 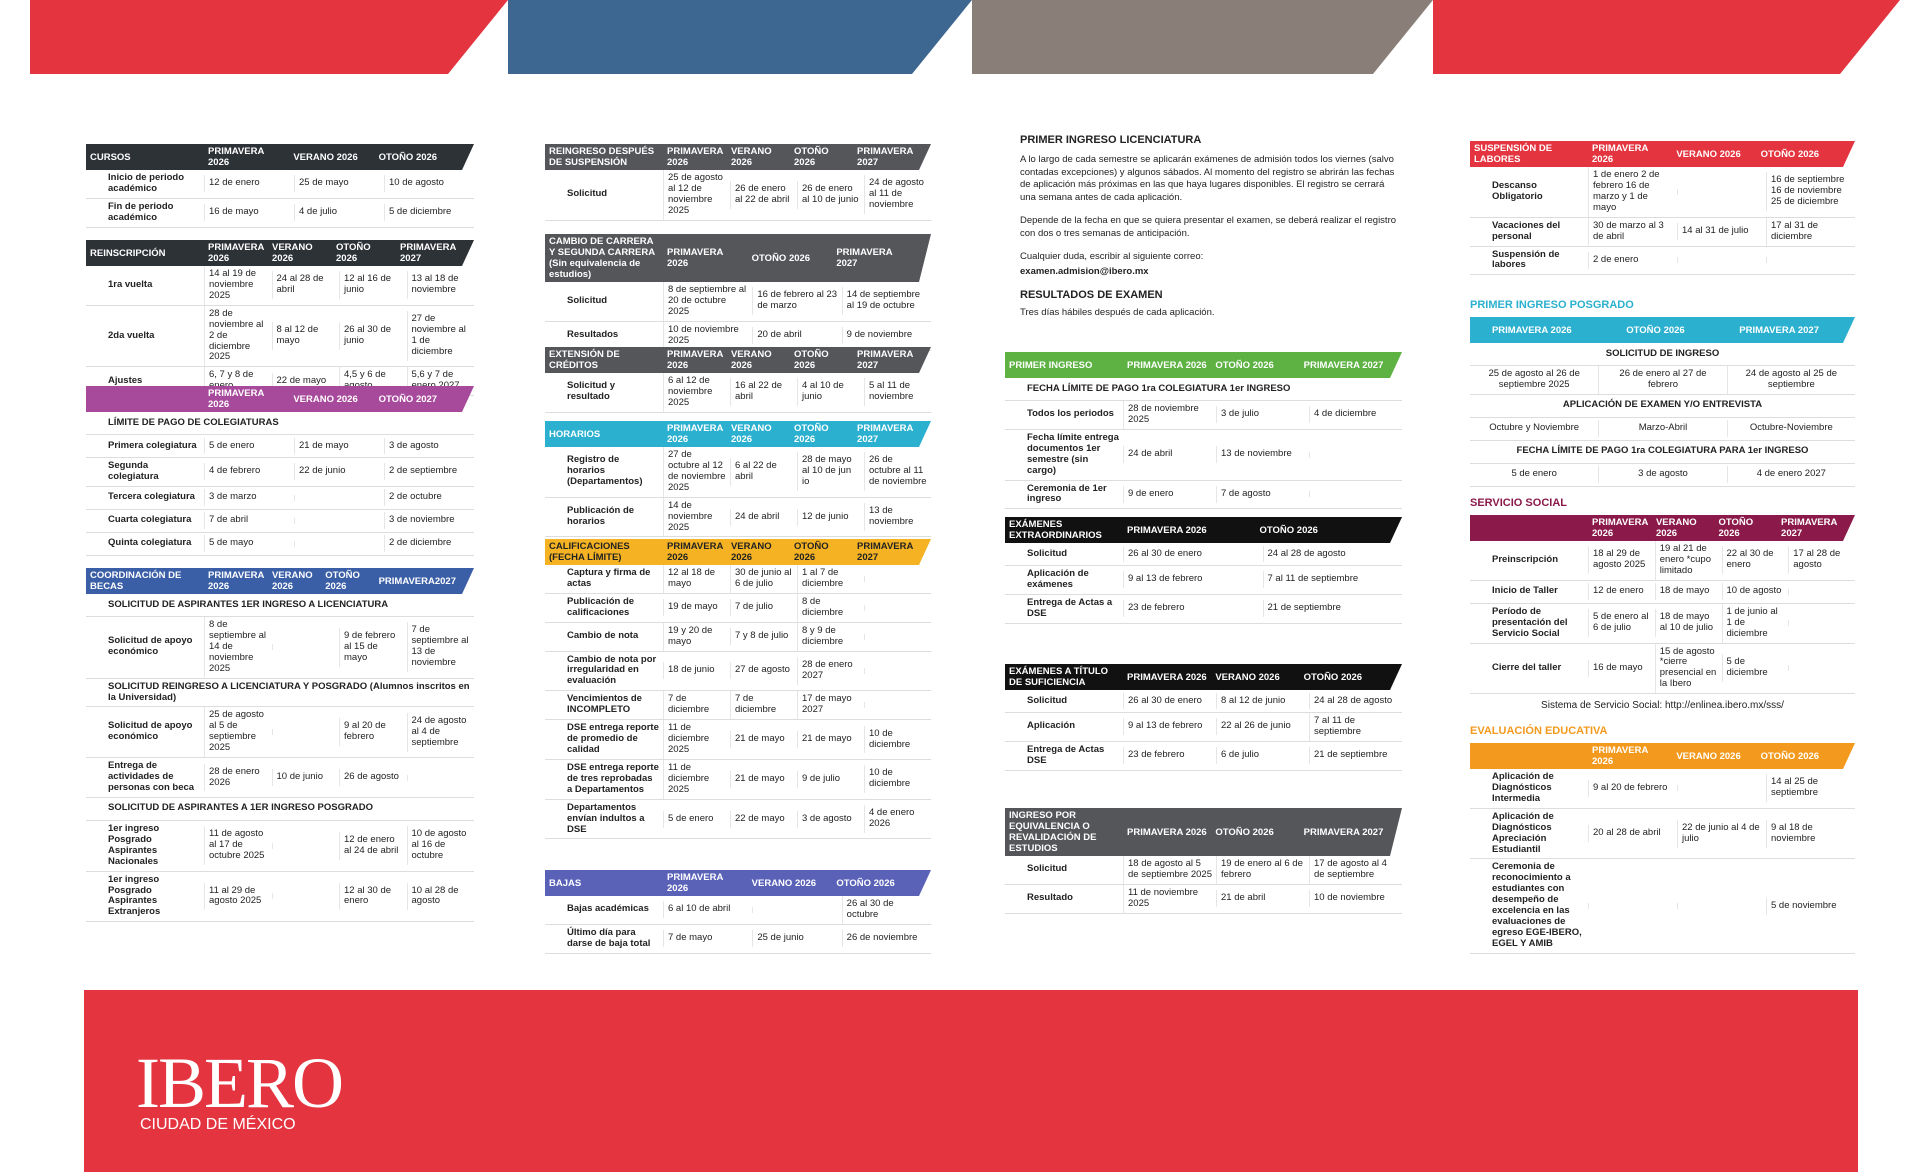 I want to click on row-heading: SOLICITUD DE INGRESO, so click(x=1662, y=354).